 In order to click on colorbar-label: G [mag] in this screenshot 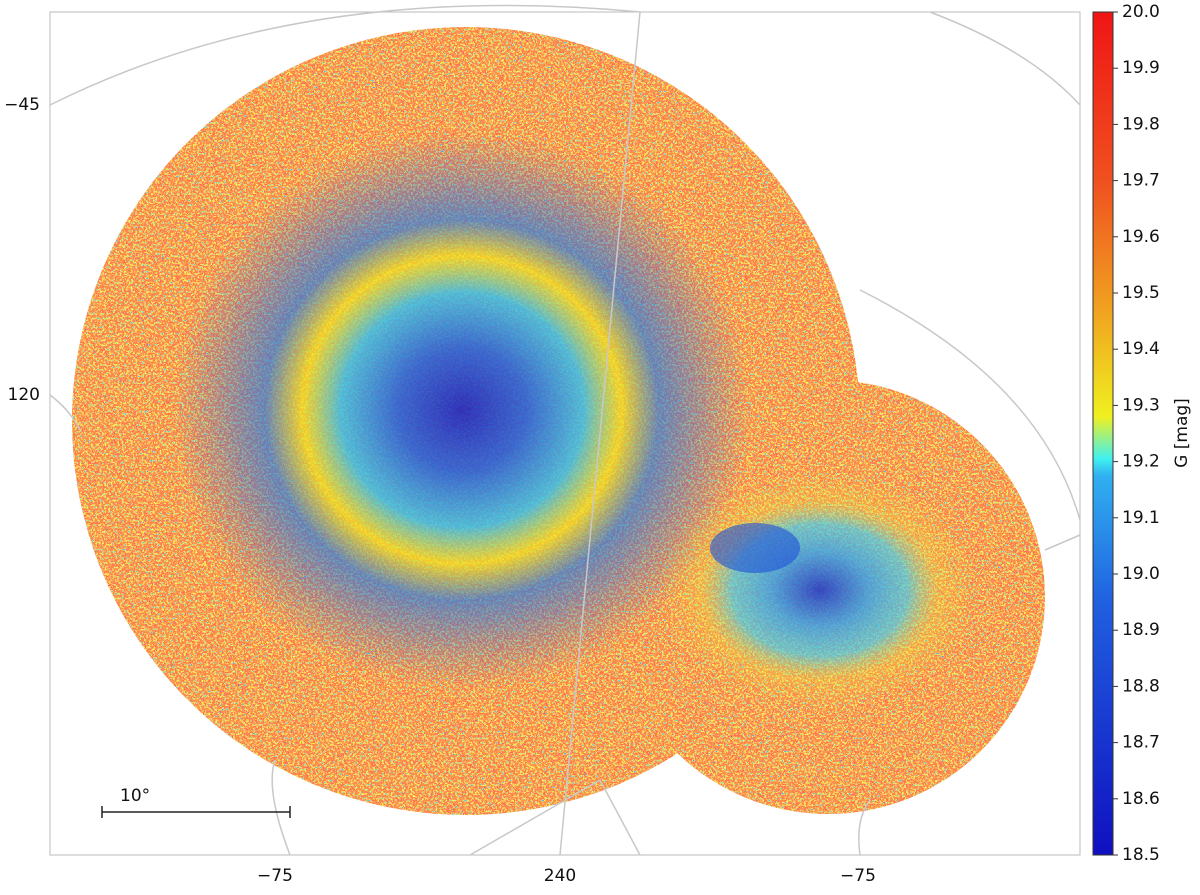, I will do `click(1182, 433)`.